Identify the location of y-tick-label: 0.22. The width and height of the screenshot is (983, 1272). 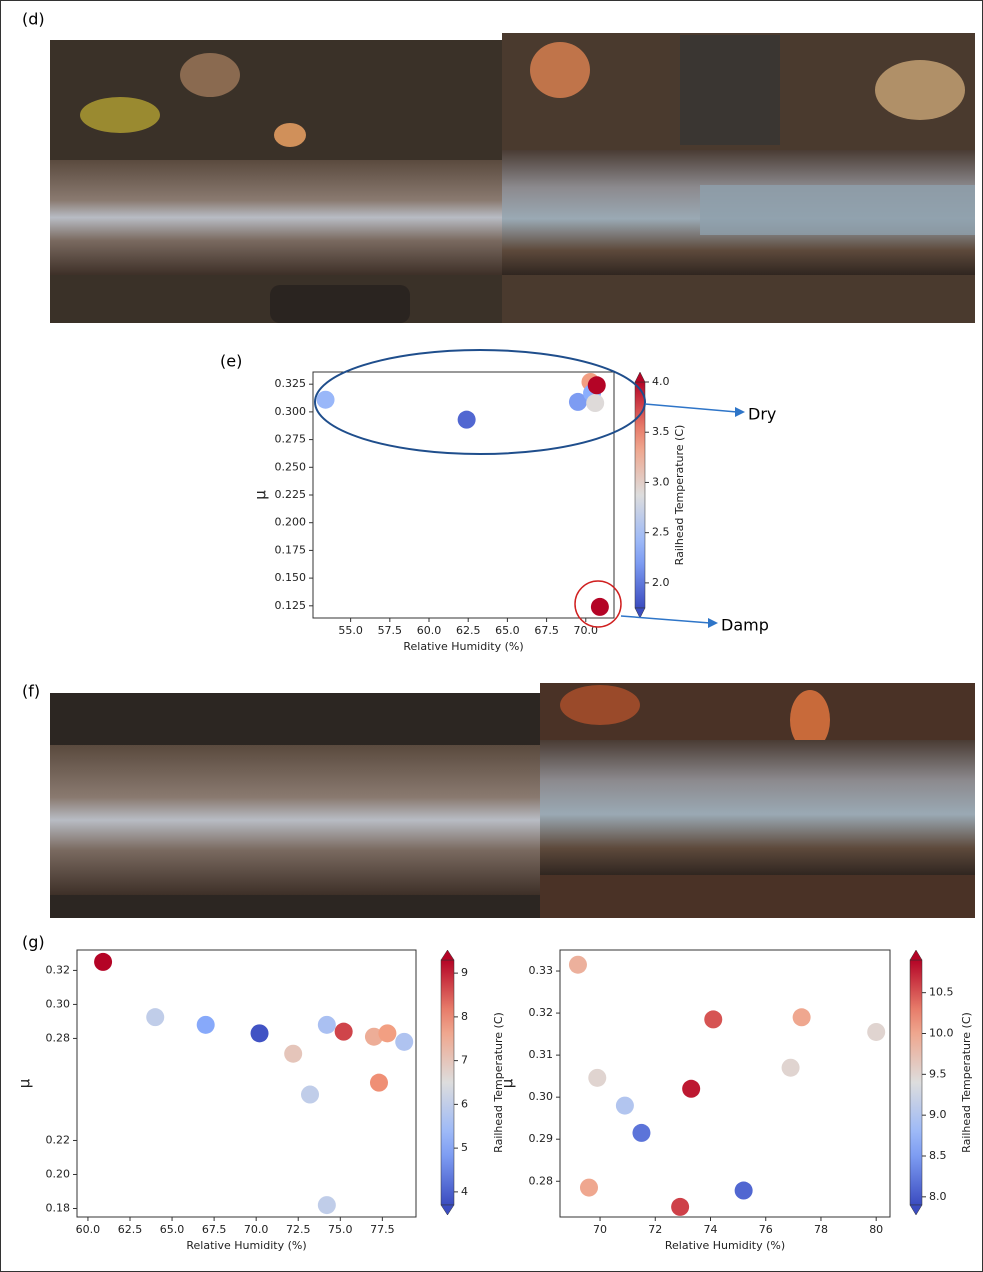
(58, 1139).